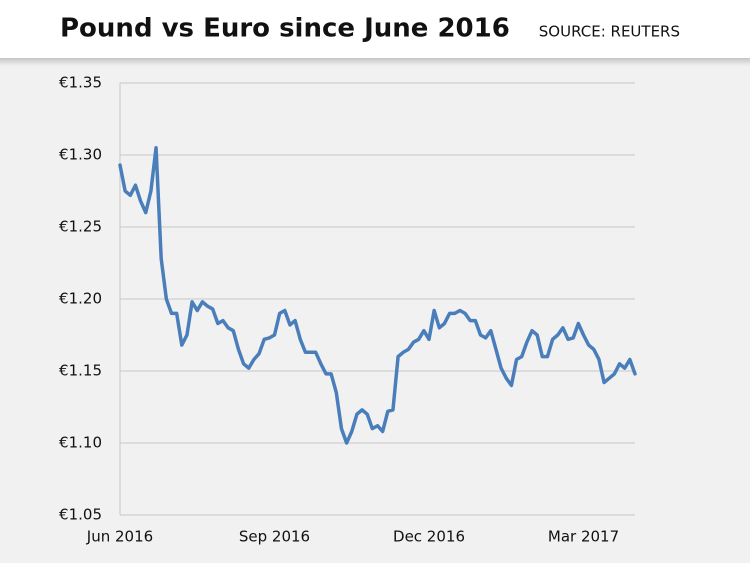 This screenshot has width=750, height=563. I want to click on header, so click(375, 29).